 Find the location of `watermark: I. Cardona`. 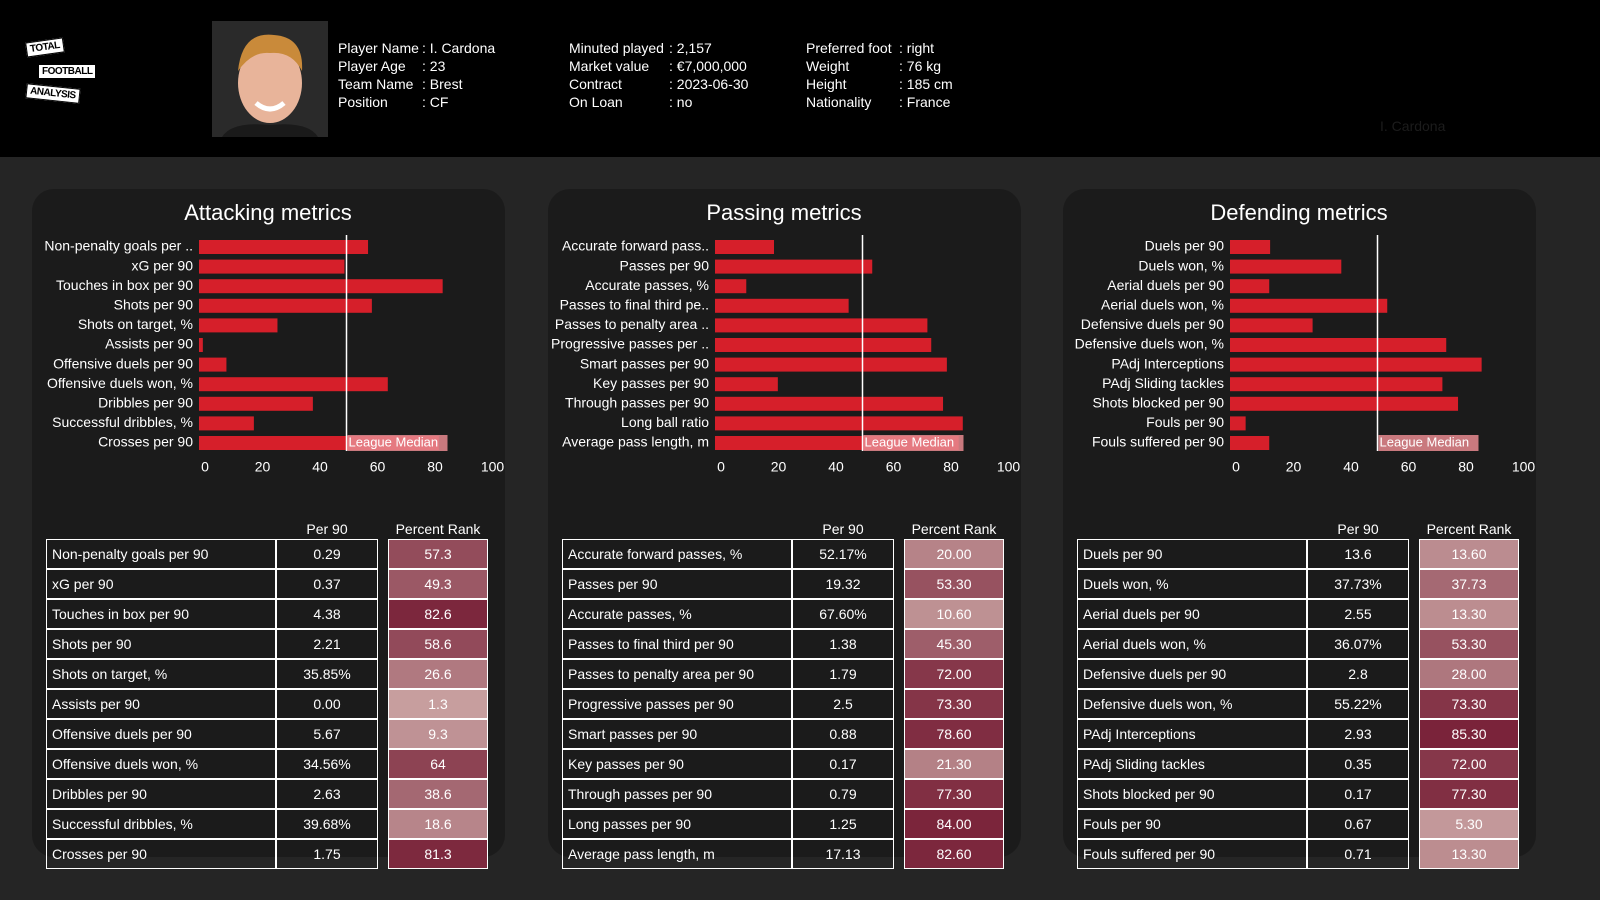

watermark: I. Cardona is located at coordinates (1413, 126).